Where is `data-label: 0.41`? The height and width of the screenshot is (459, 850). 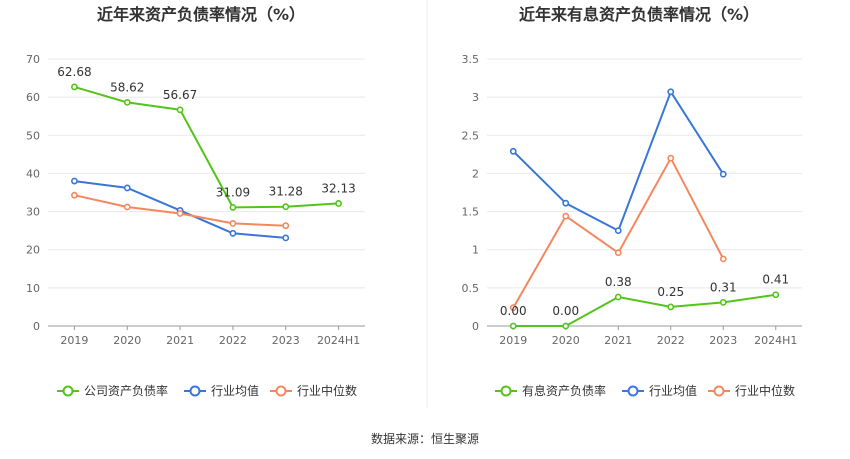 data-label: 0.41 is located at coordinates (775, 280).